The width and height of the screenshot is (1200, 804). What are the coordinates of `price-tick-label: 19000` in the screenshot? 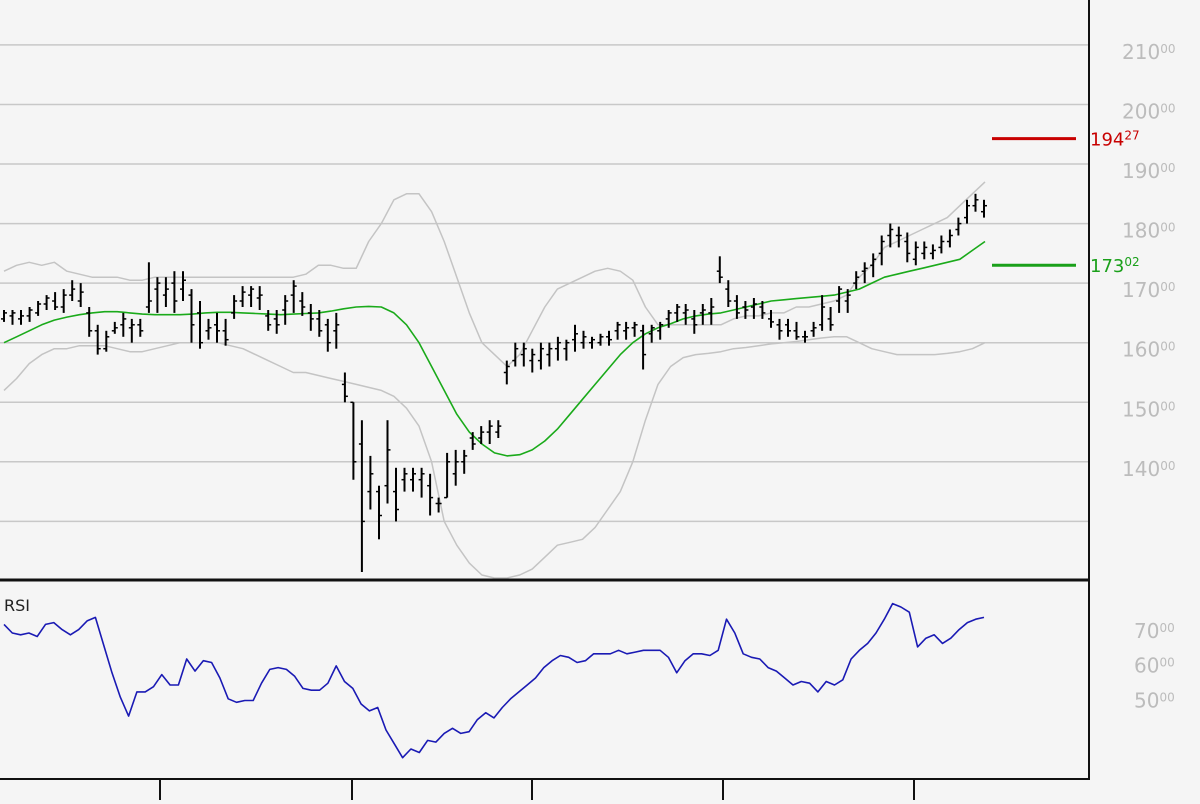 It's located at (1148, 171).